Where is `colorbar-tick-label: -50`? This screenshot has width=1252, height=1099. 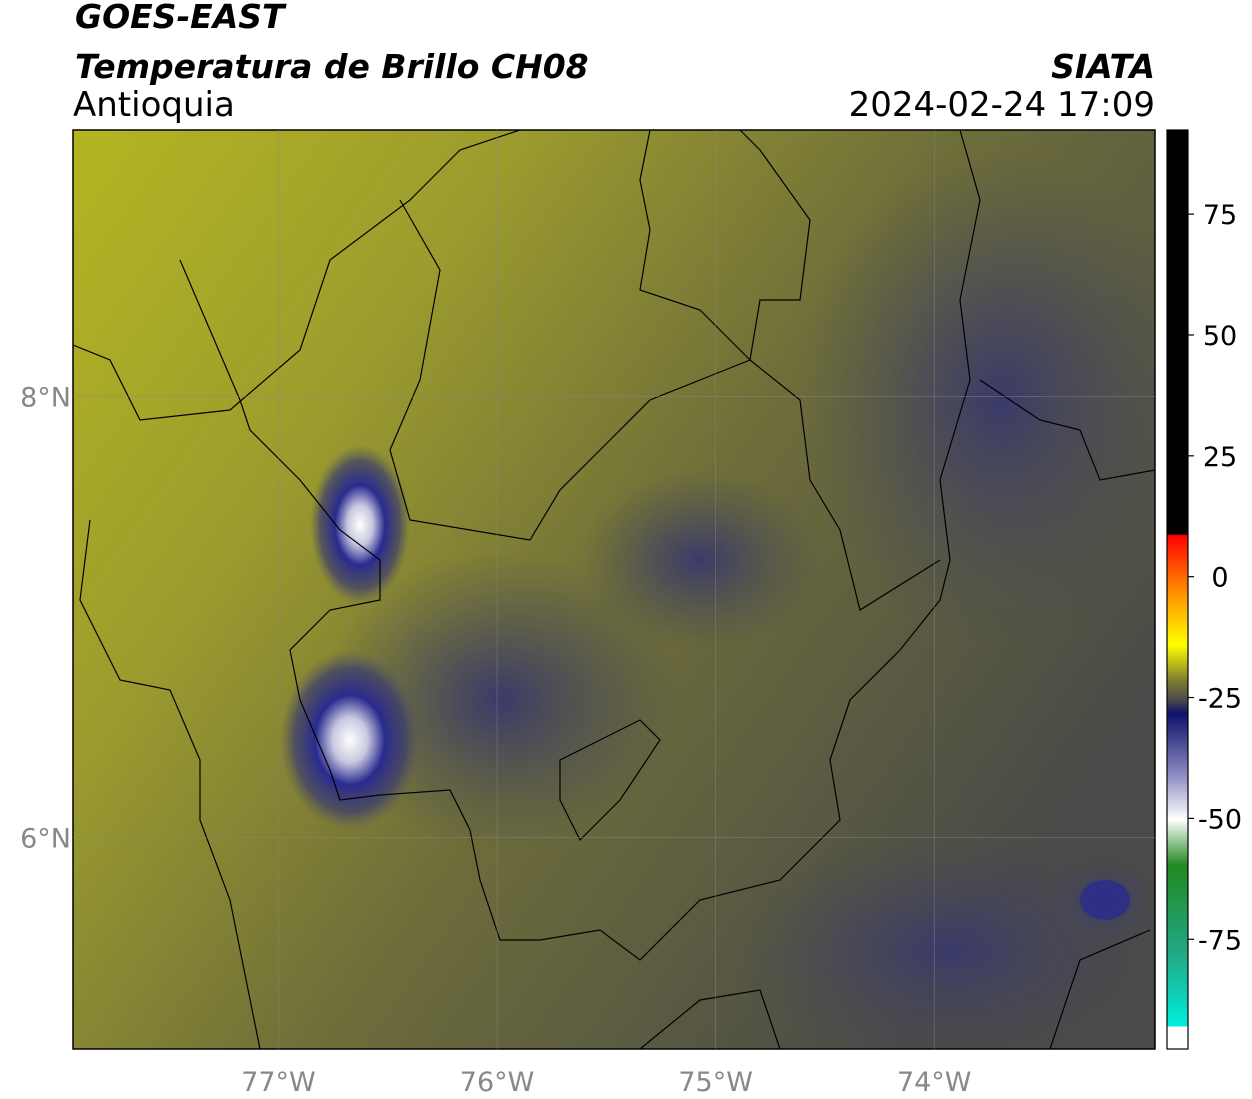 colorbar-tick-label: -50 is located at coordinates (1220, 819).